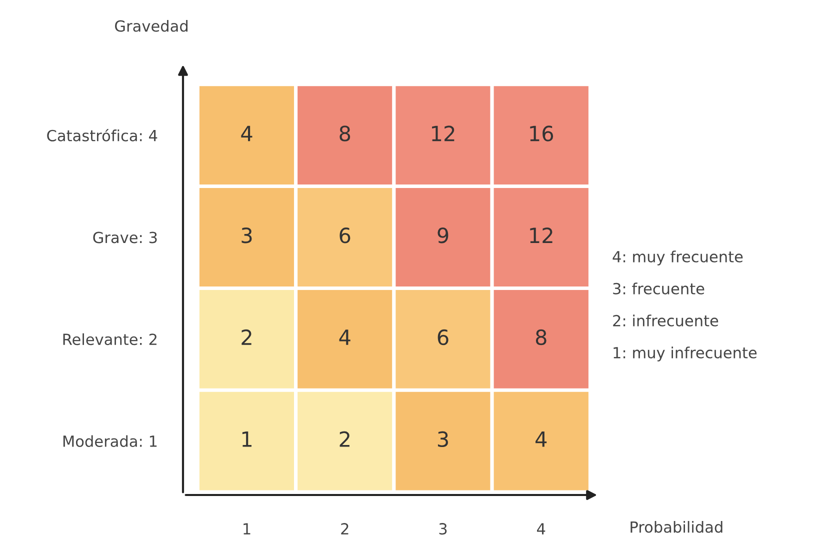 The image size is (817, 549). Describe the element at coordinates (658, 288) in the screenshot. I see `text: 3: frecuente` at that location.